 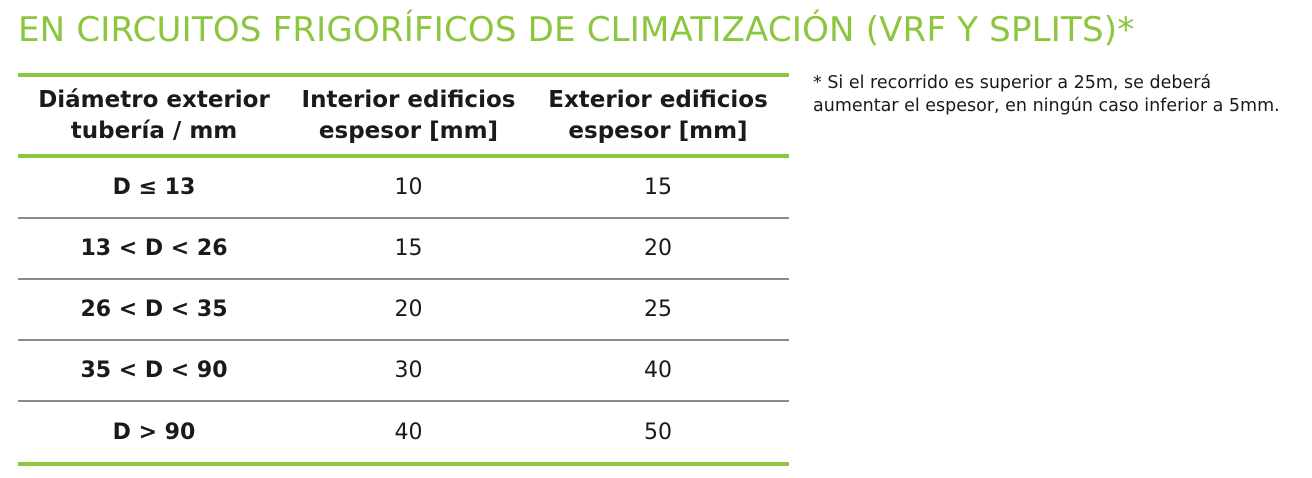 I want to click on column-header-interior: Interior edificios espesor [mm], so click(x=408, y=116).